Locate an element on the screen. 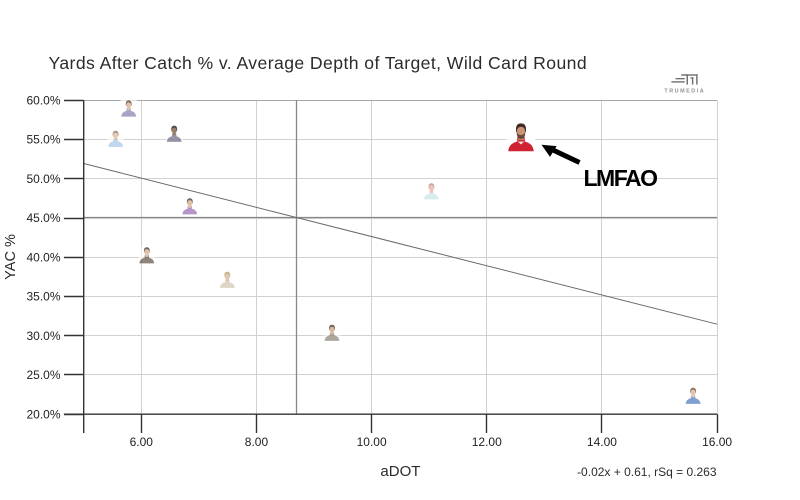  svg-text: YAC % is located at coordinates (11, 257).